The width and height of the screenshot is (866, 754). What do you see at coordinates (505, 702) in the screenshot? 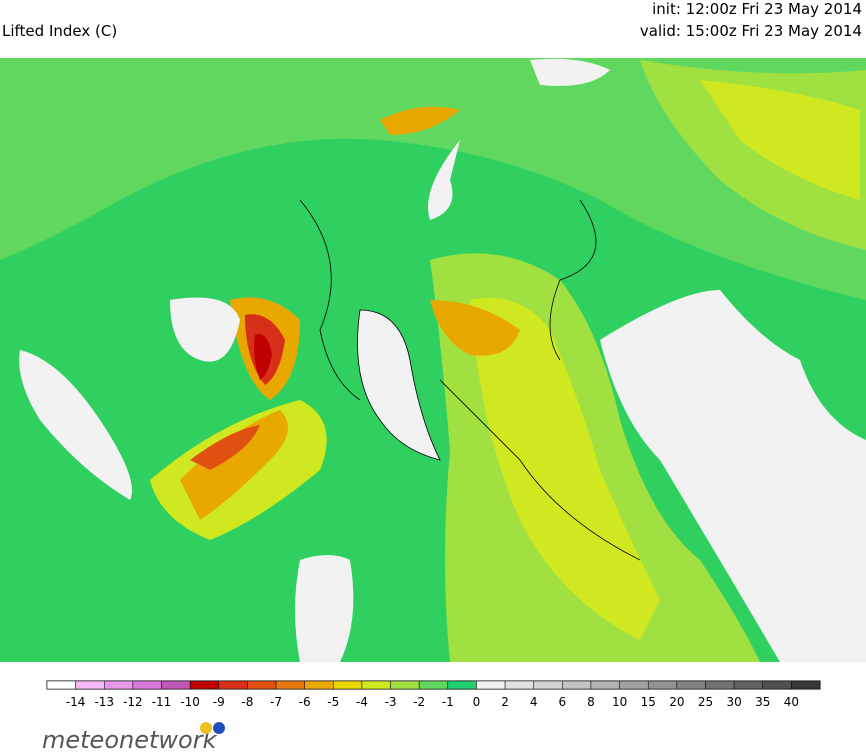
I see `legend-label: 2` at bounding box center [505, 702].